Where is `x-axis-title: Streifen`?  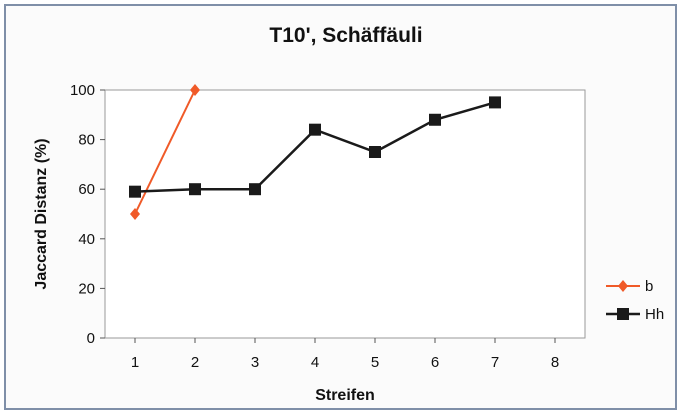
x-axis-title: Streifen is located at coordinates (345, 395).